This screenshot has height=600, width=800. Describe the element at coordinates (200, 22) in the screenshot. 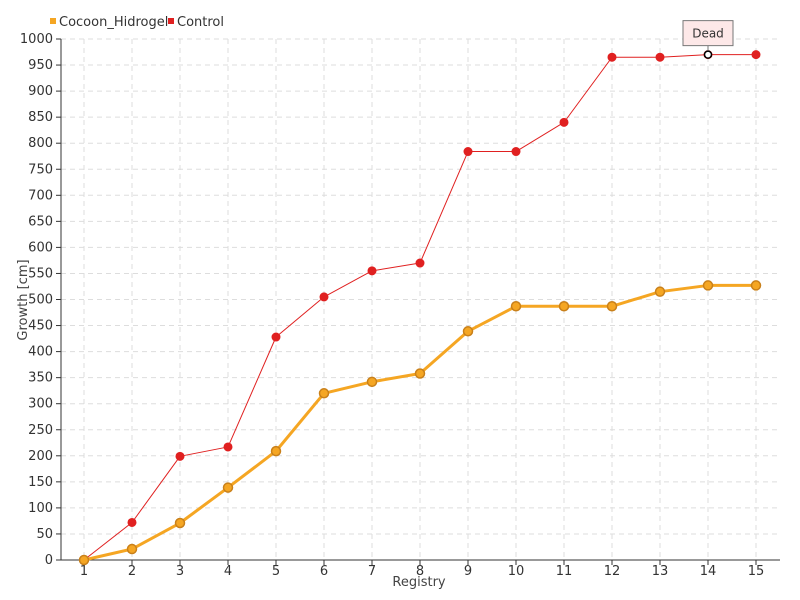

I see `legend-label: Control` at that location.